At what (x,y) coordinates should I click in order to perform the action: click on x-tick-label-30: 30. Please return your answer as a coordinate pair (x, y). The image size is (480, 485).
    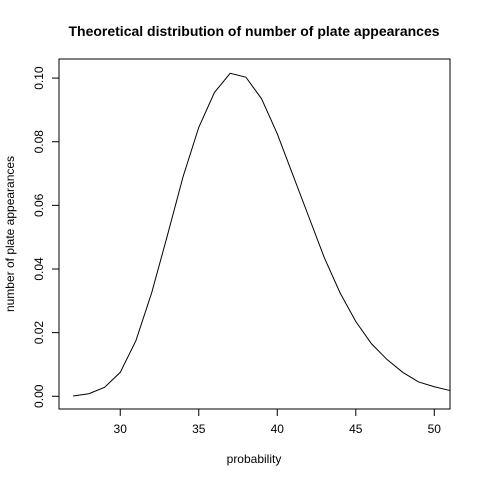
    Looking at the image, I should click on (121, 429).